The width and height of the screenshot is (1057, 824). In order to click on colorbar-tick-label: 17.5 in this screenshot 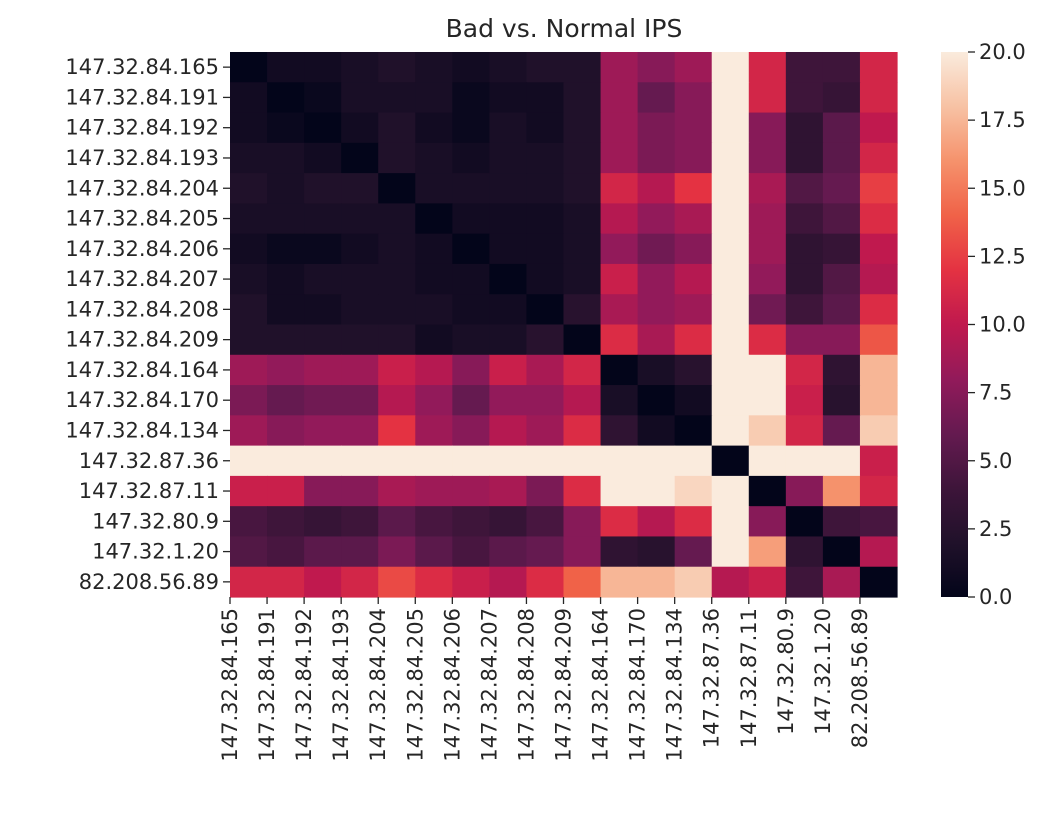, I will do `click(1002, 120)`.